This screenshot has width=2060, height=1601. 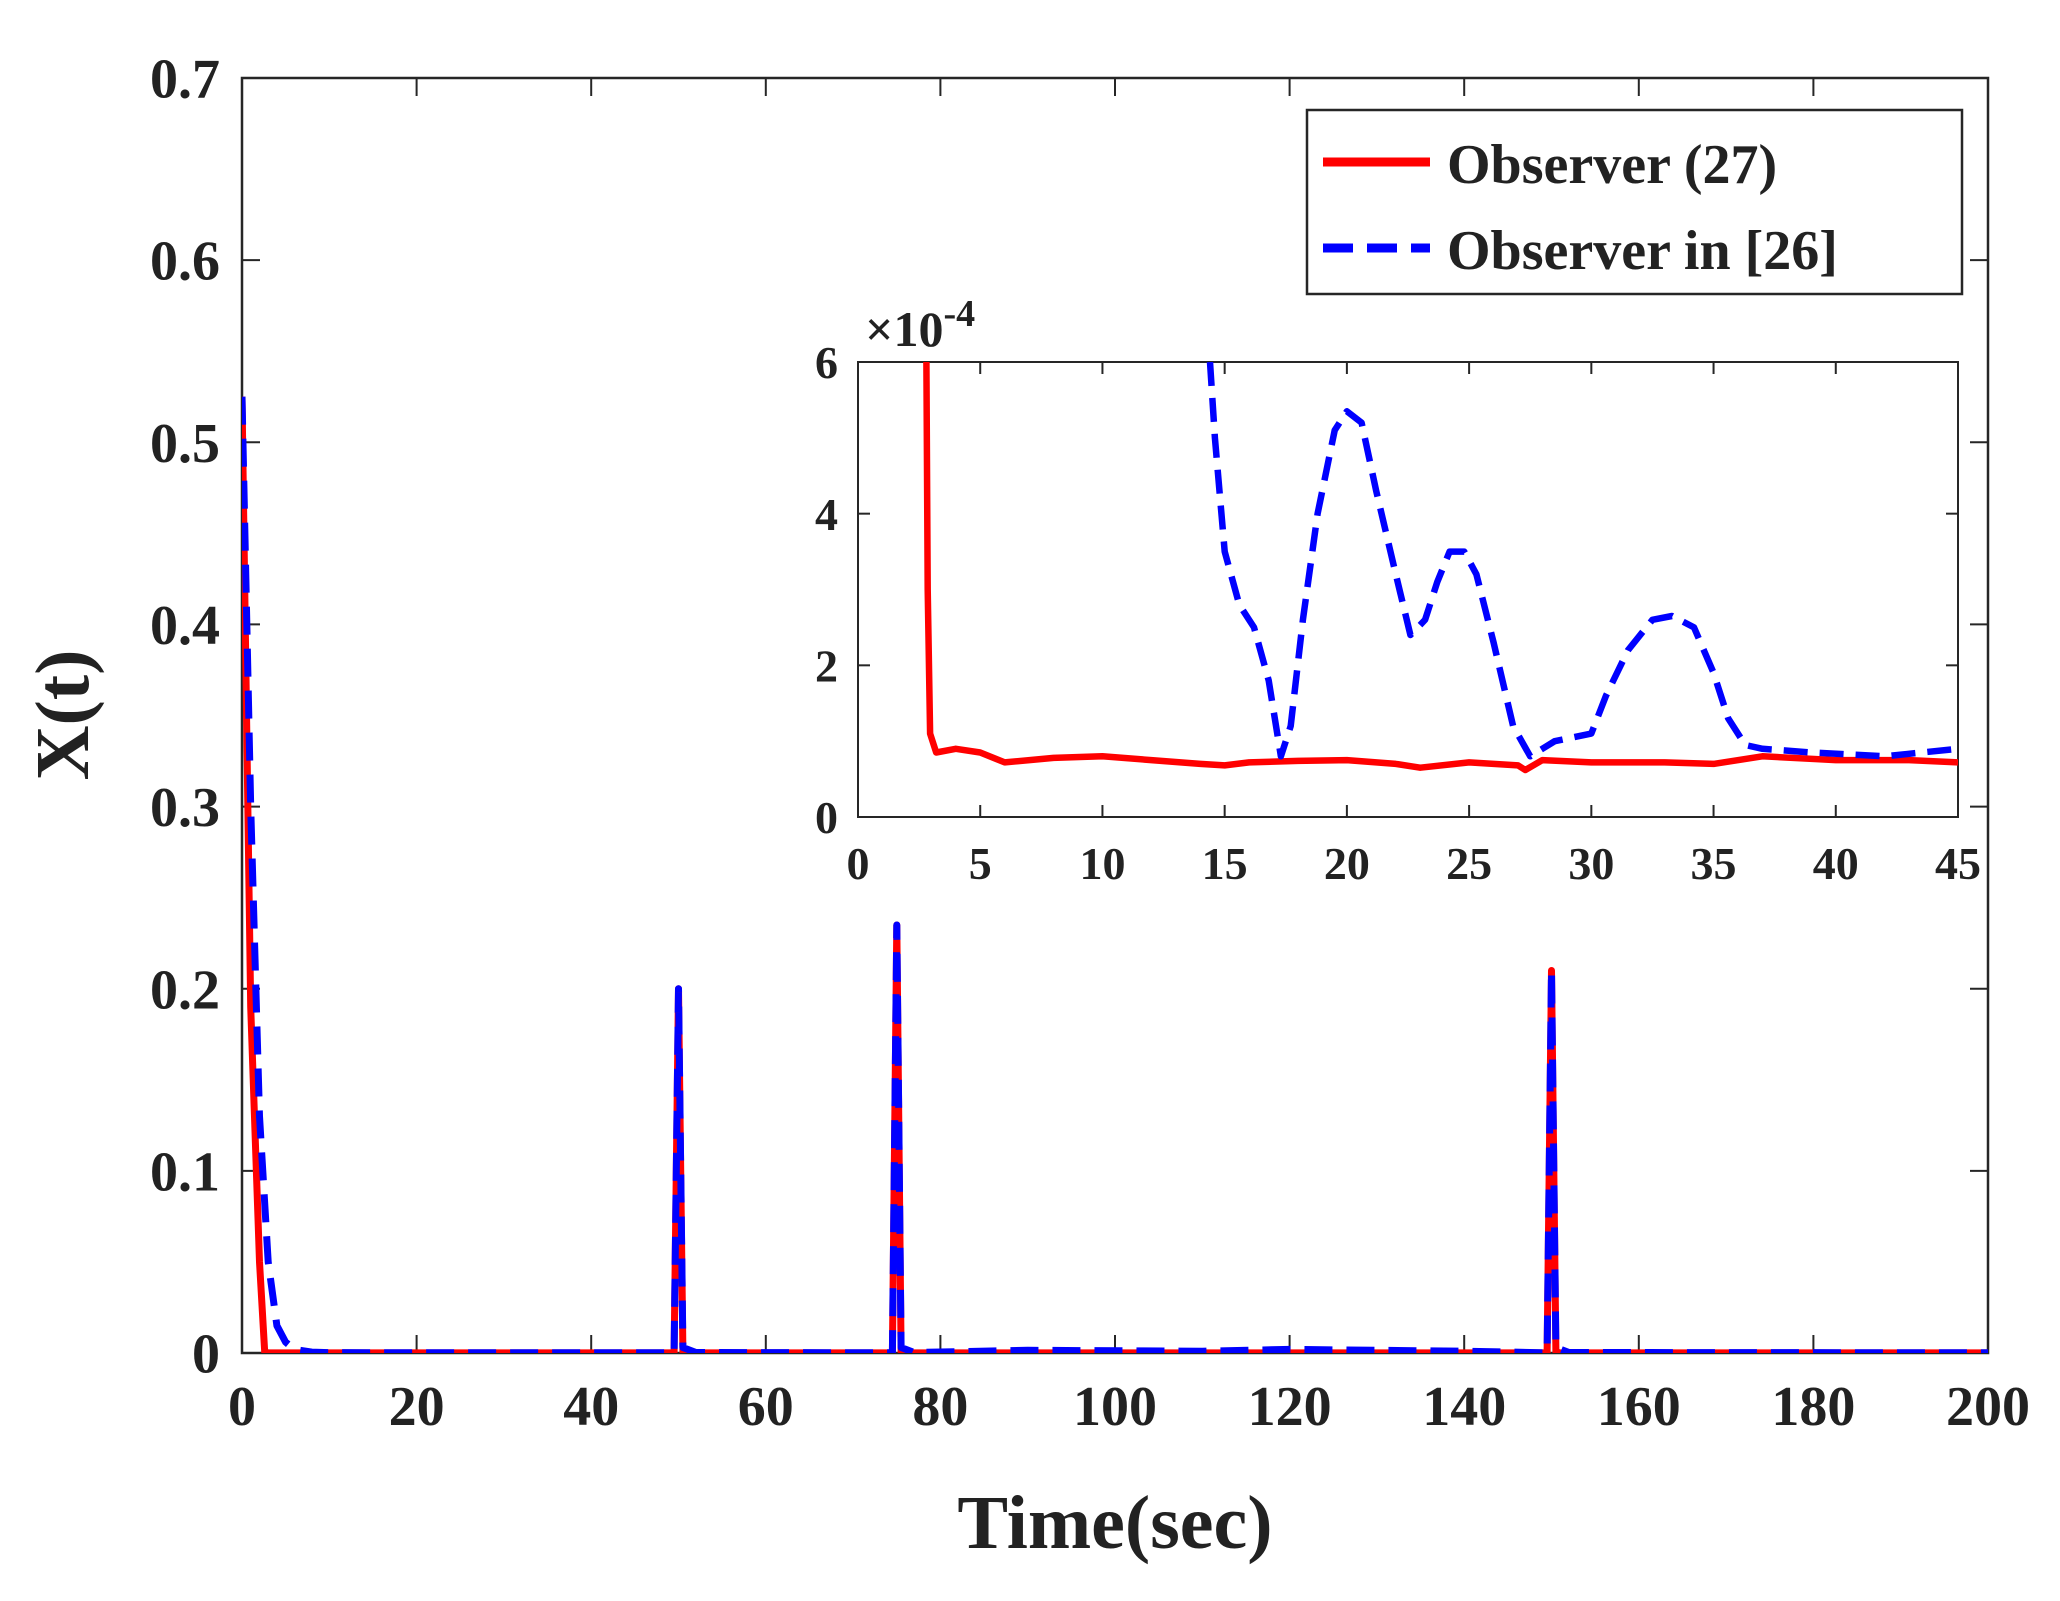 I want to click on inset-x-tick-label: 25, so click(x=1469, y=863).